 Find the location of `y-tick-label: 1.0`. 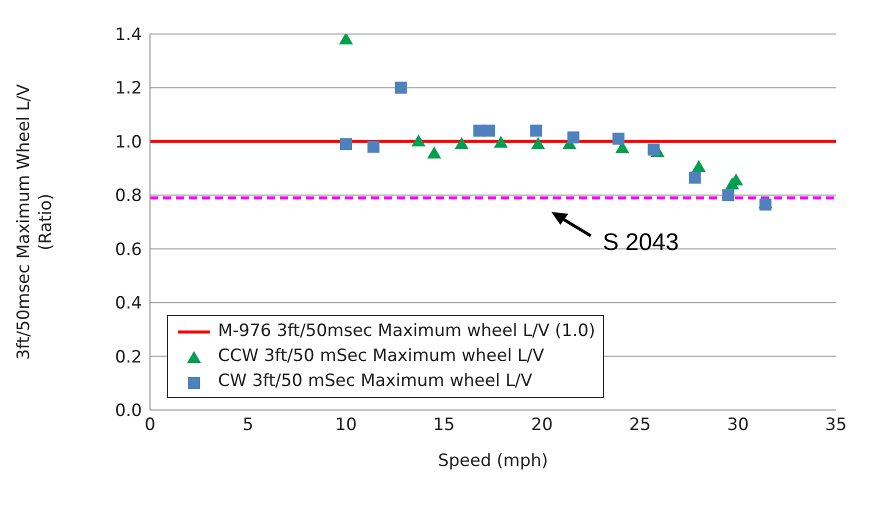

y-tick-label: 1.0 is located at coordinates (128, 142).